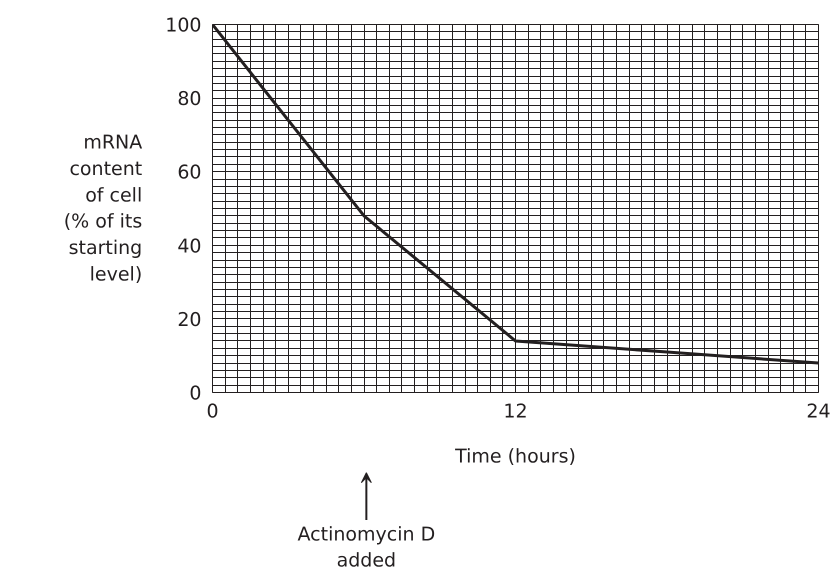 The width and height of the screenshot is (835, 582). I want to click on x-tick-label: 24, so click(818, 411).